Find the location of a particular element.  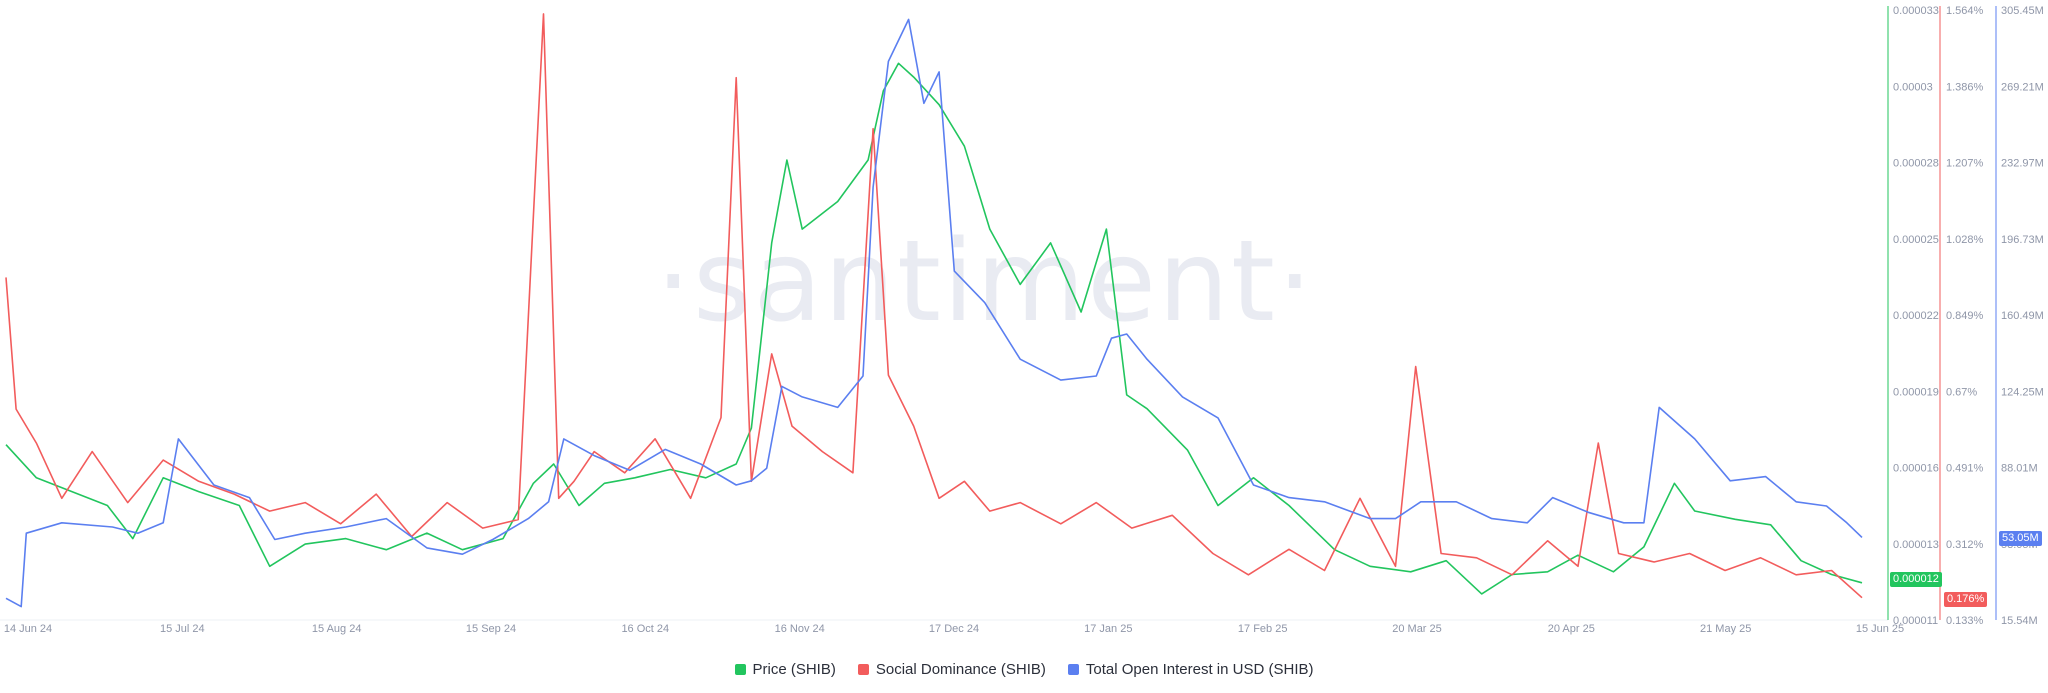

oi-axis-tick-label: 196.73M is located at coordinates (2022, 240).